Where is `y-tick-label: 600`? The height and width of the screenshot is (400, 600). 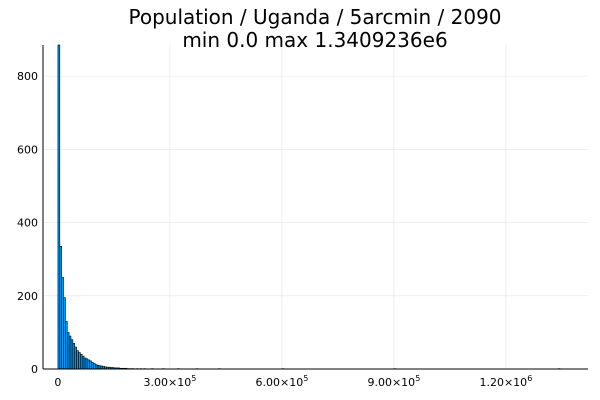
y-tick-label: 600 is located at coordinates (27, 149).